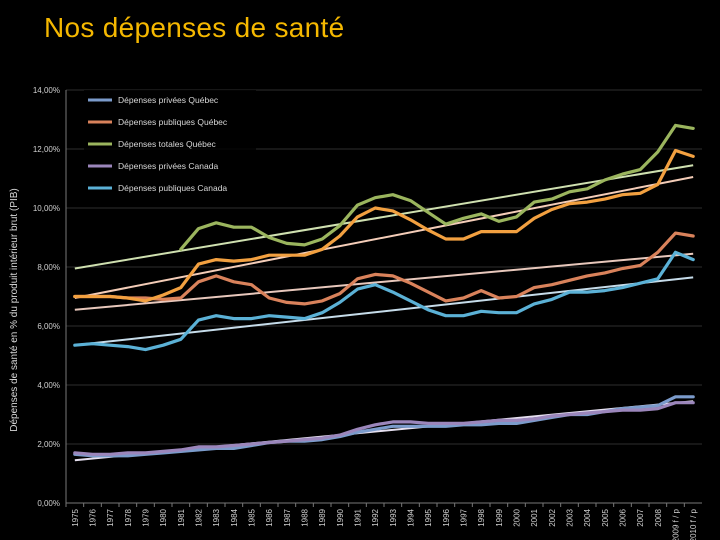 The image size is (720, 540). I want to click on y-tick-label: 4,00%, so click(48, 385).